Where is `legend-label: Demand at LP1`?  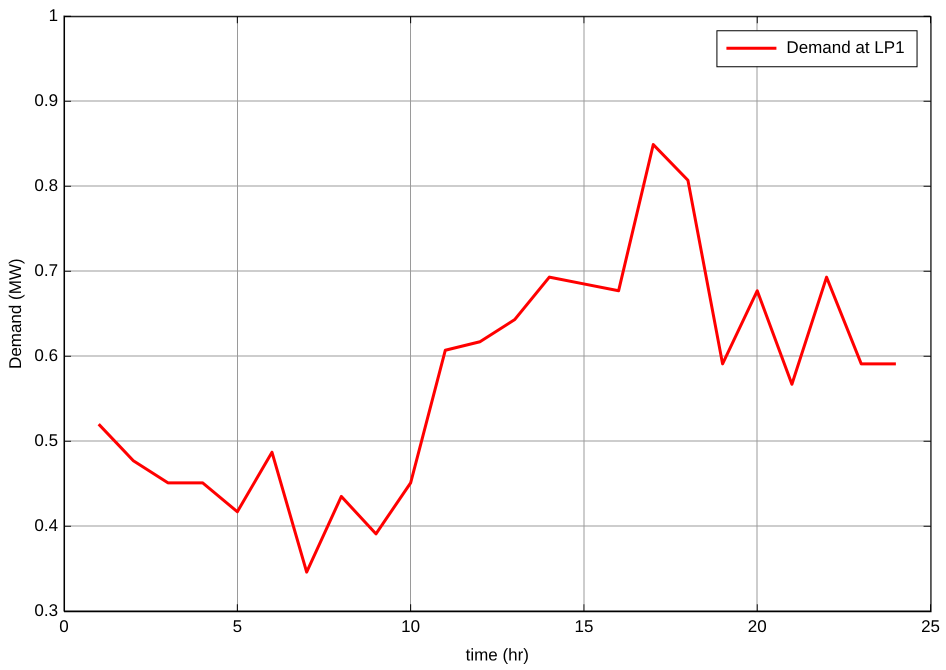 legend-label: Demand at LP1 is located at coordinates (845, 47).